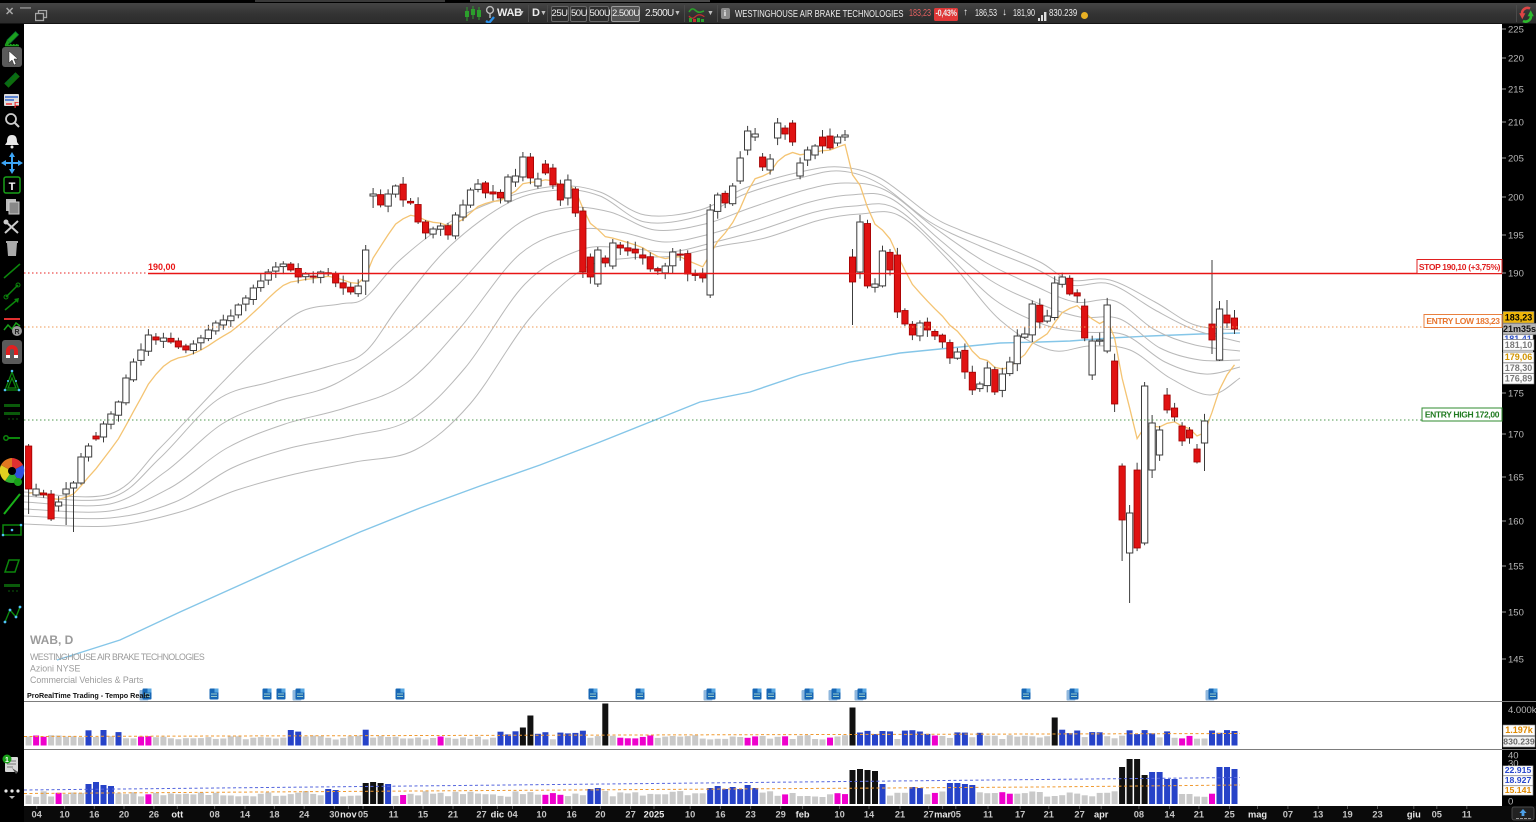 This screenshot has width=1536, height=822. I want to click on svg-text: 179,06, so click(1519, 357).